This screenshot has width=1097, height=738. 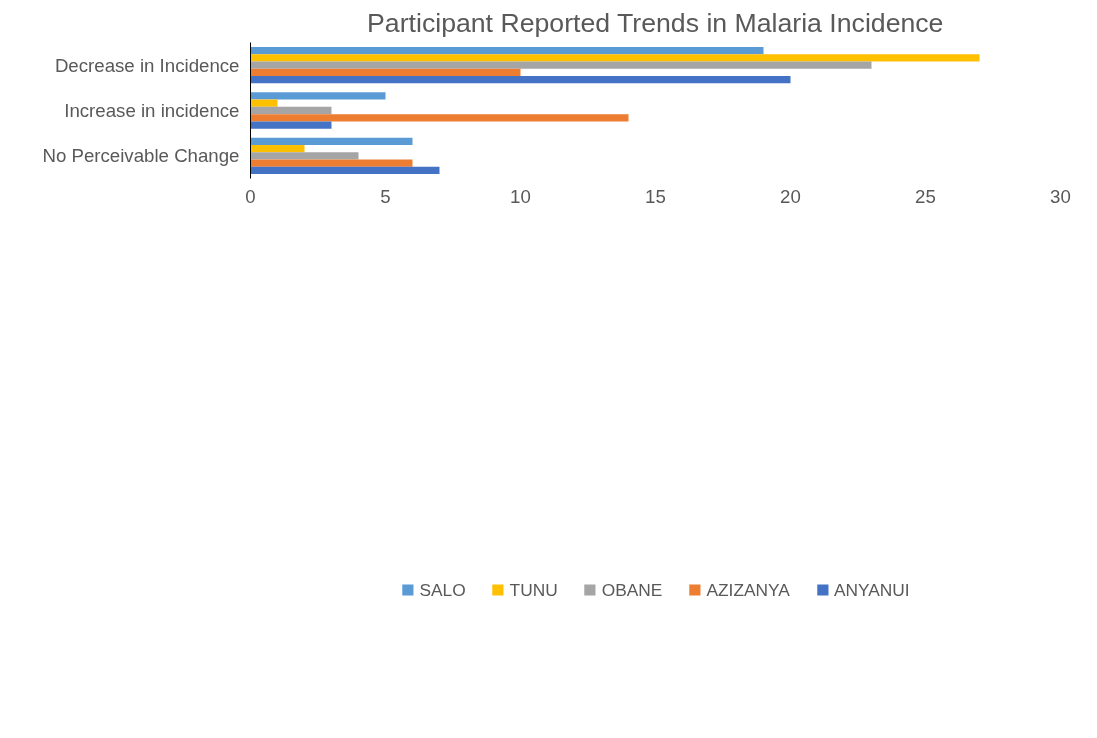 What do you see at coordinates (442, 590) in the screenshot?
I see `legend-label: SALO` at bounding box center [442, 590].